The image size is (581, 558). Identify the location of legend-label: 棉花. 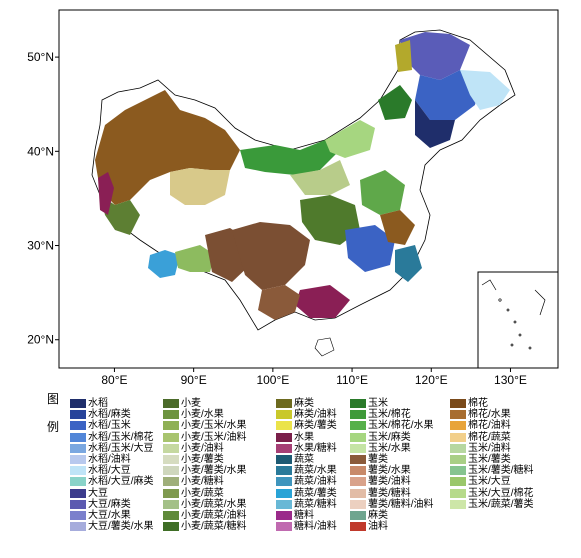
(478, 403).